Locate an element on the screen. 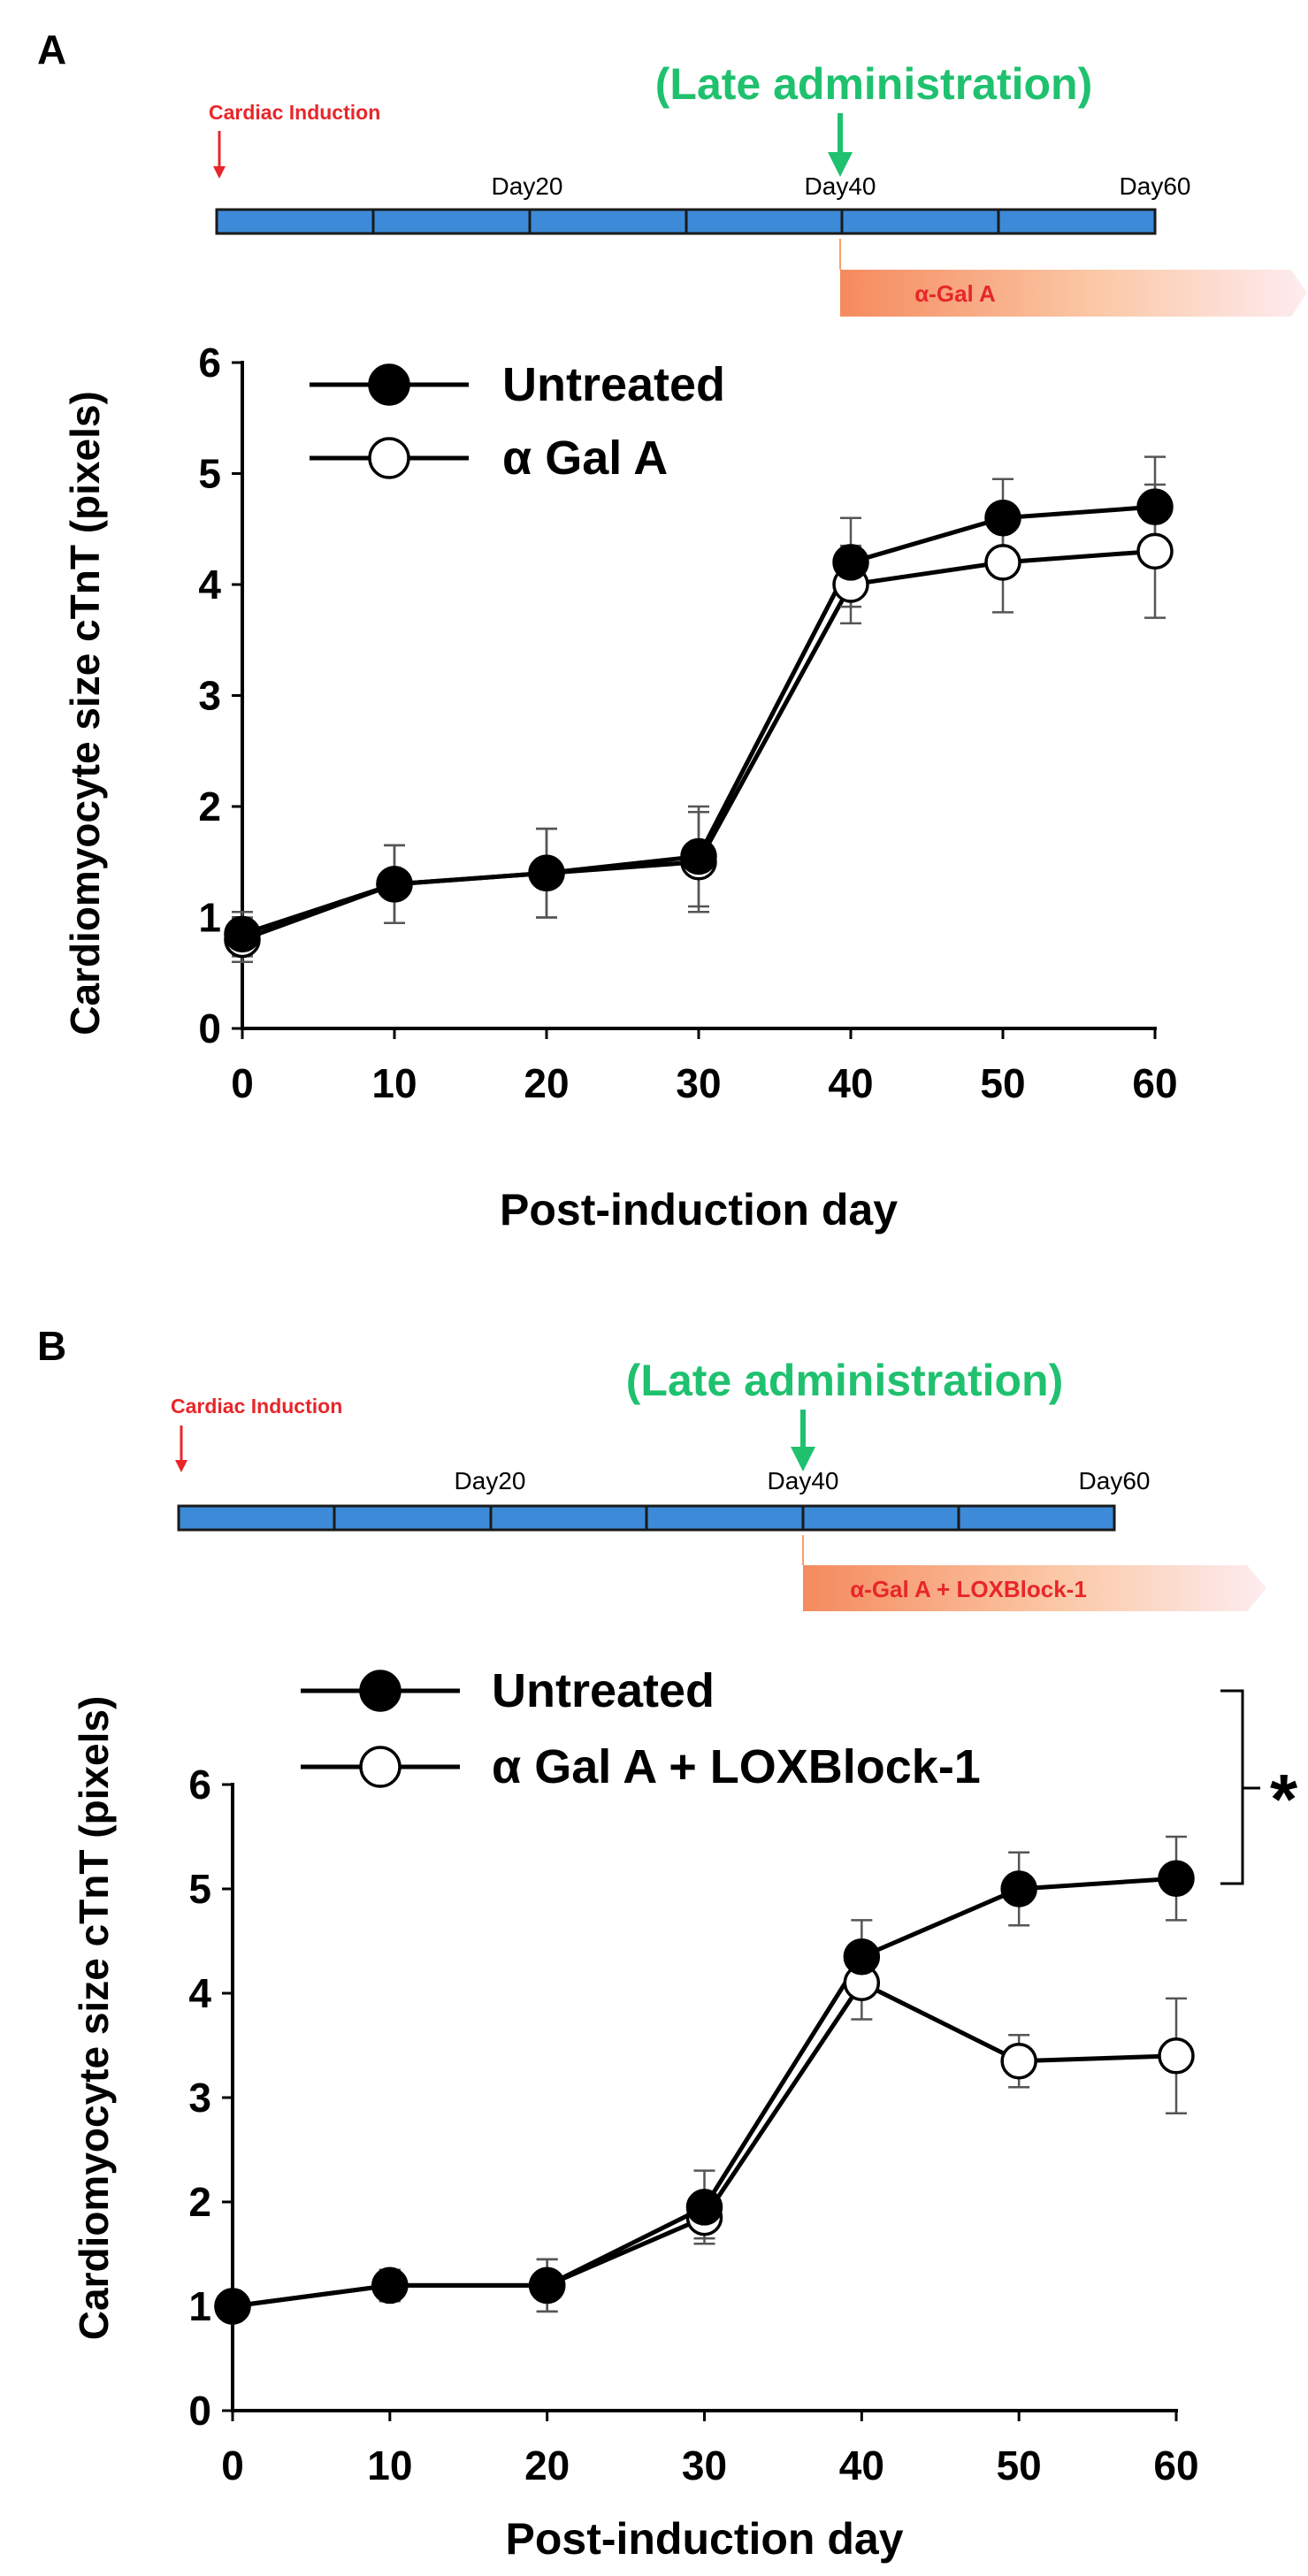 Image resolution: width=1308 pixels, height=2576 pixels. legend: Untreated α Gal A is located at coordinates (517, 422).